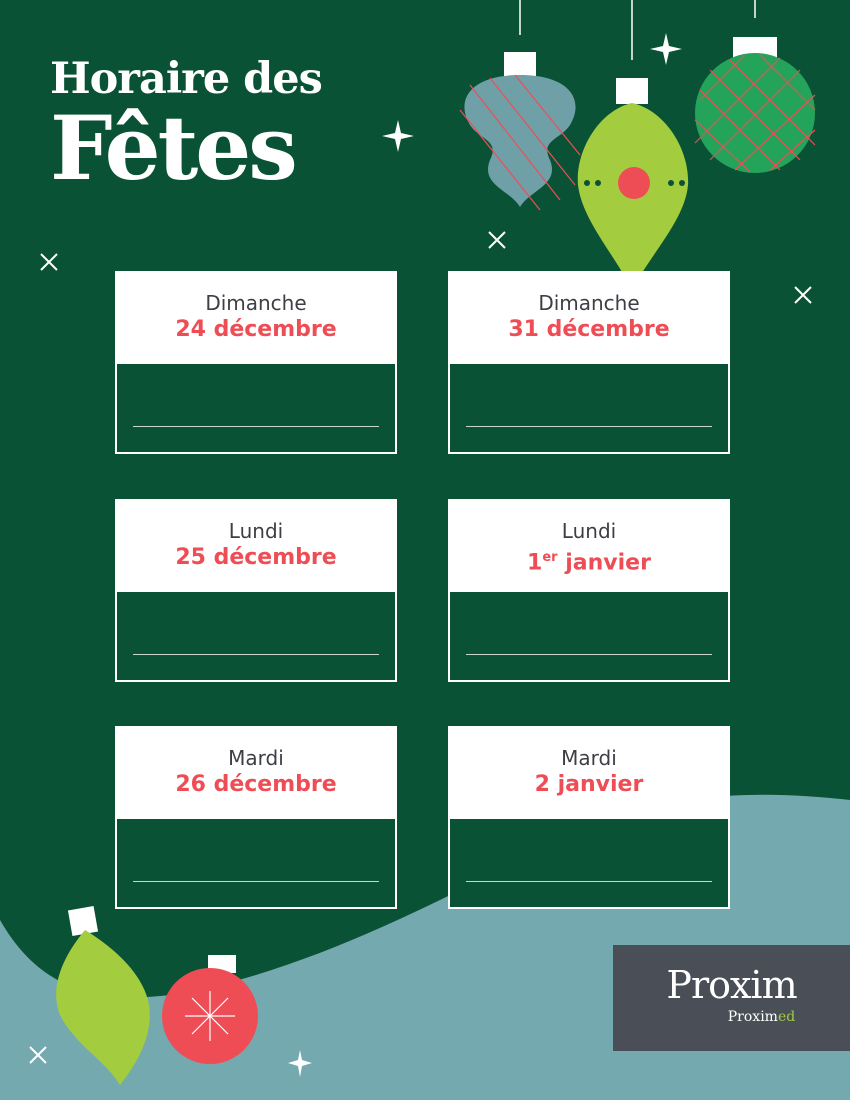  What do you see at coordinates (752, 1017) in the screenshot?
I see `logo-sub-pre: Proxim` at bounding box center [752, 1017].